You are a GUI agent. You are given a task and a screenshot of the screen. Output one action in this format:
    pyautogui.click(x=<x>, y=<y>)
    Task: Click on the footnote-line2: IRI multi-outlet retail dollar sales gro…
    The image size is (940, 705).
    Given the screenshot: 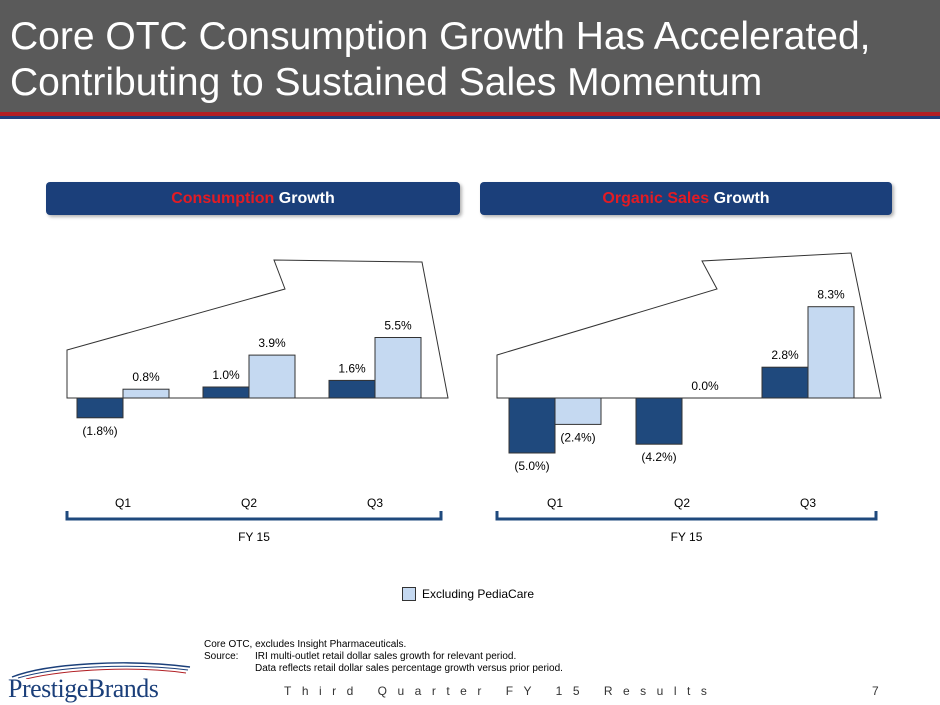 What is the action you would take?
    pyautogui.click(x=386, y=656)
    